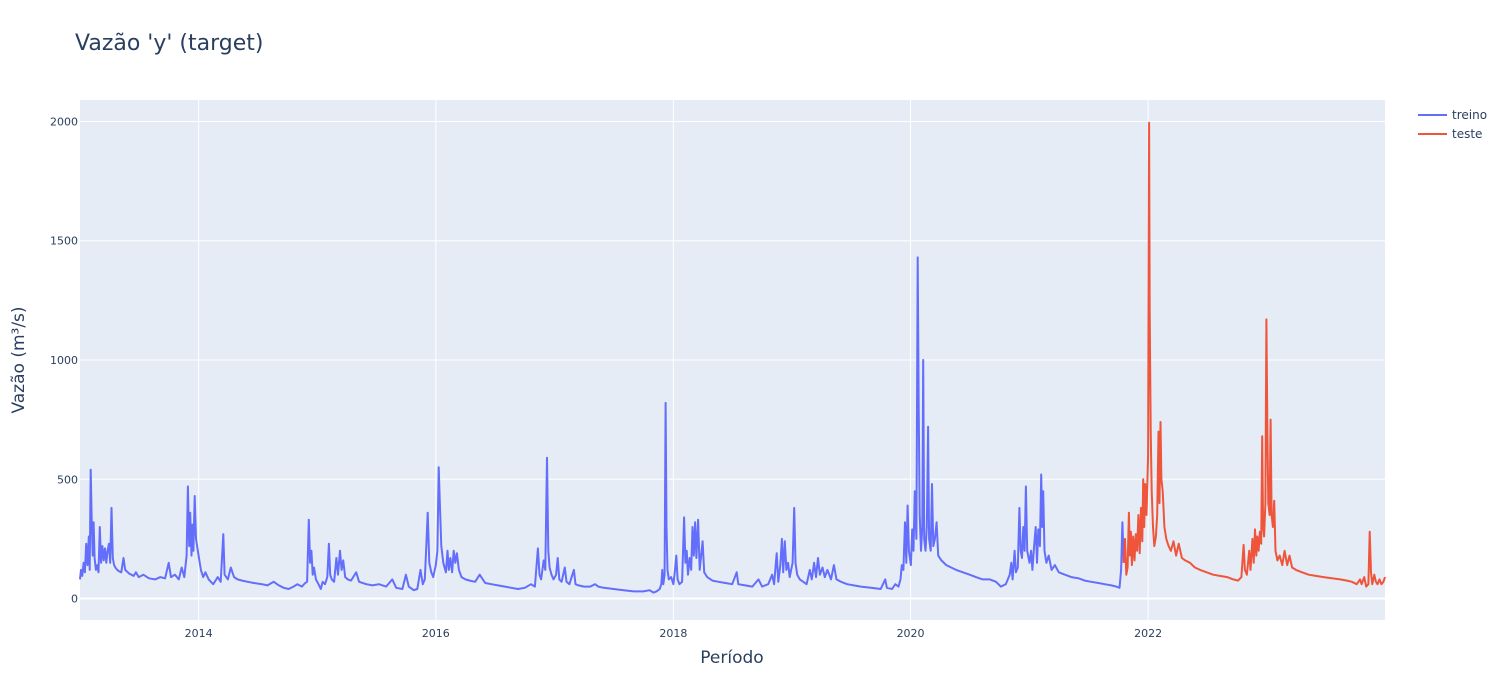  What do you see at coordinates (1254, 354) in the screenshot?
I see `series-line-teste` at bounding box center [1254, 354].